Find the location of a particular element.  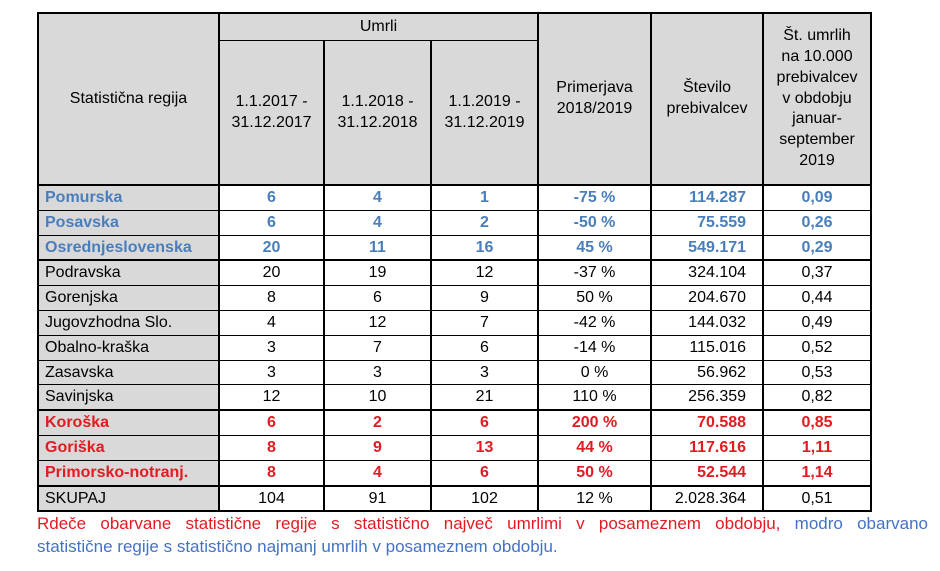

region-cell: Pomurska is located at coordinates (128, 197).